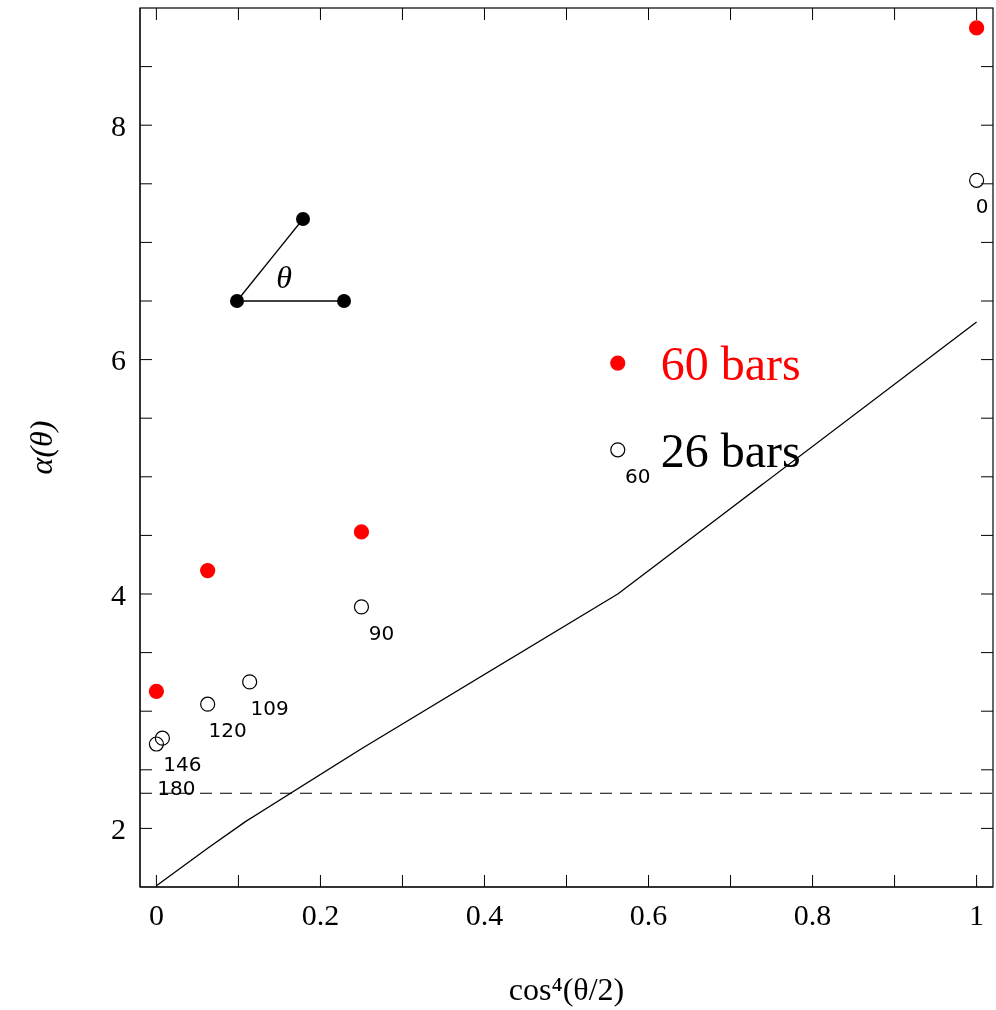 This screenshot has width=996, height=1010. What do you see at coordinates (269, 707) in the screenshot?
I see `annotation: 109` at bounding box center [269, 707].